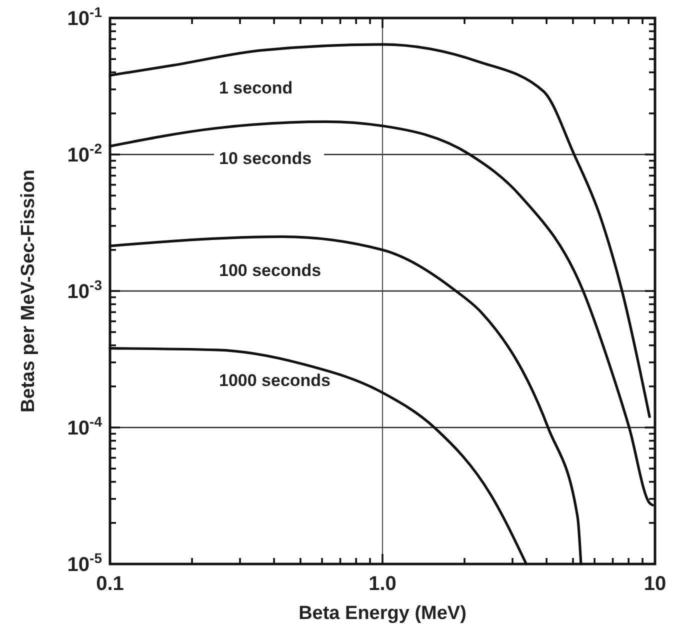  Describe the element at coordinates (84, 290) in the screenshot. I see `y-tick-label: 10$^{-3}$` at that location.